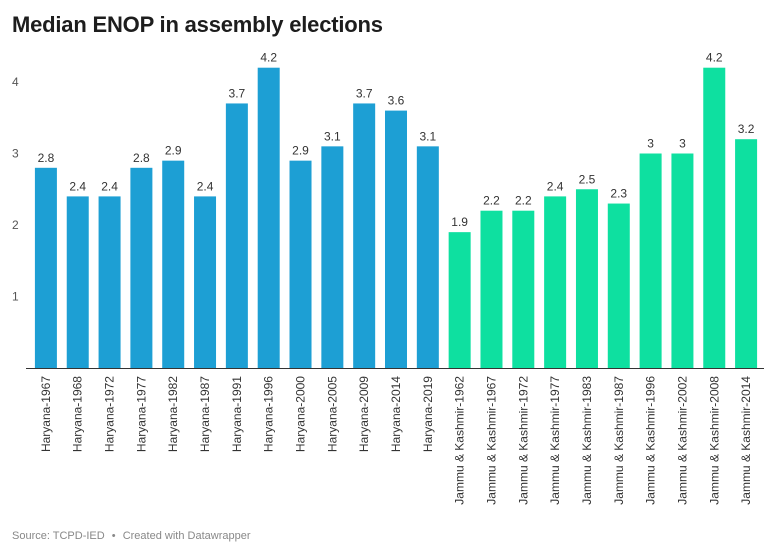 Image resolution: width=775 pixels, height=548 pixels. Describe the element at coordinates (587, 179) in the screenshot. I see `bar-value-label: 2.5` at that location.